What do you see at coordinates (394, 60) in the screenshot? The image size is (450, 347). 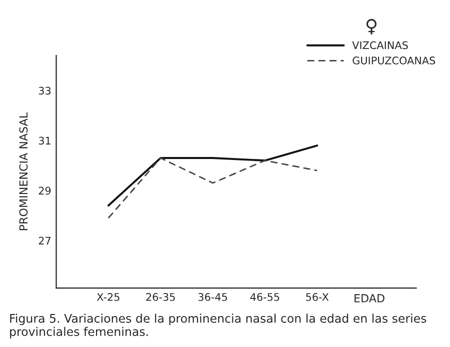 I see `legend-label: GUIPUZCOANAS` at bounding box center [394, 60].